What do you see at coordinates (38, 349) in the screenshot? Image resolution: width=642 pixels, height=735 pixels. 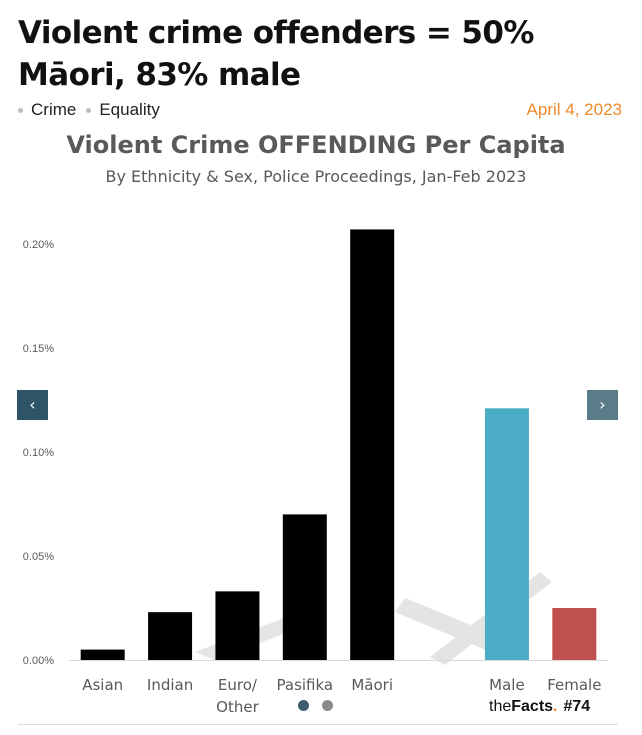 I see `y-tick-label: 0.15%` at bounding box center [38, 349].